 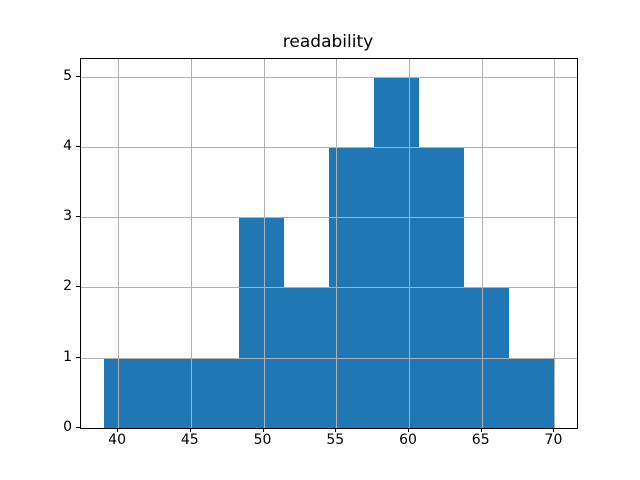 I want to click on y-tick-label: 5, so click(x=67, y=75).